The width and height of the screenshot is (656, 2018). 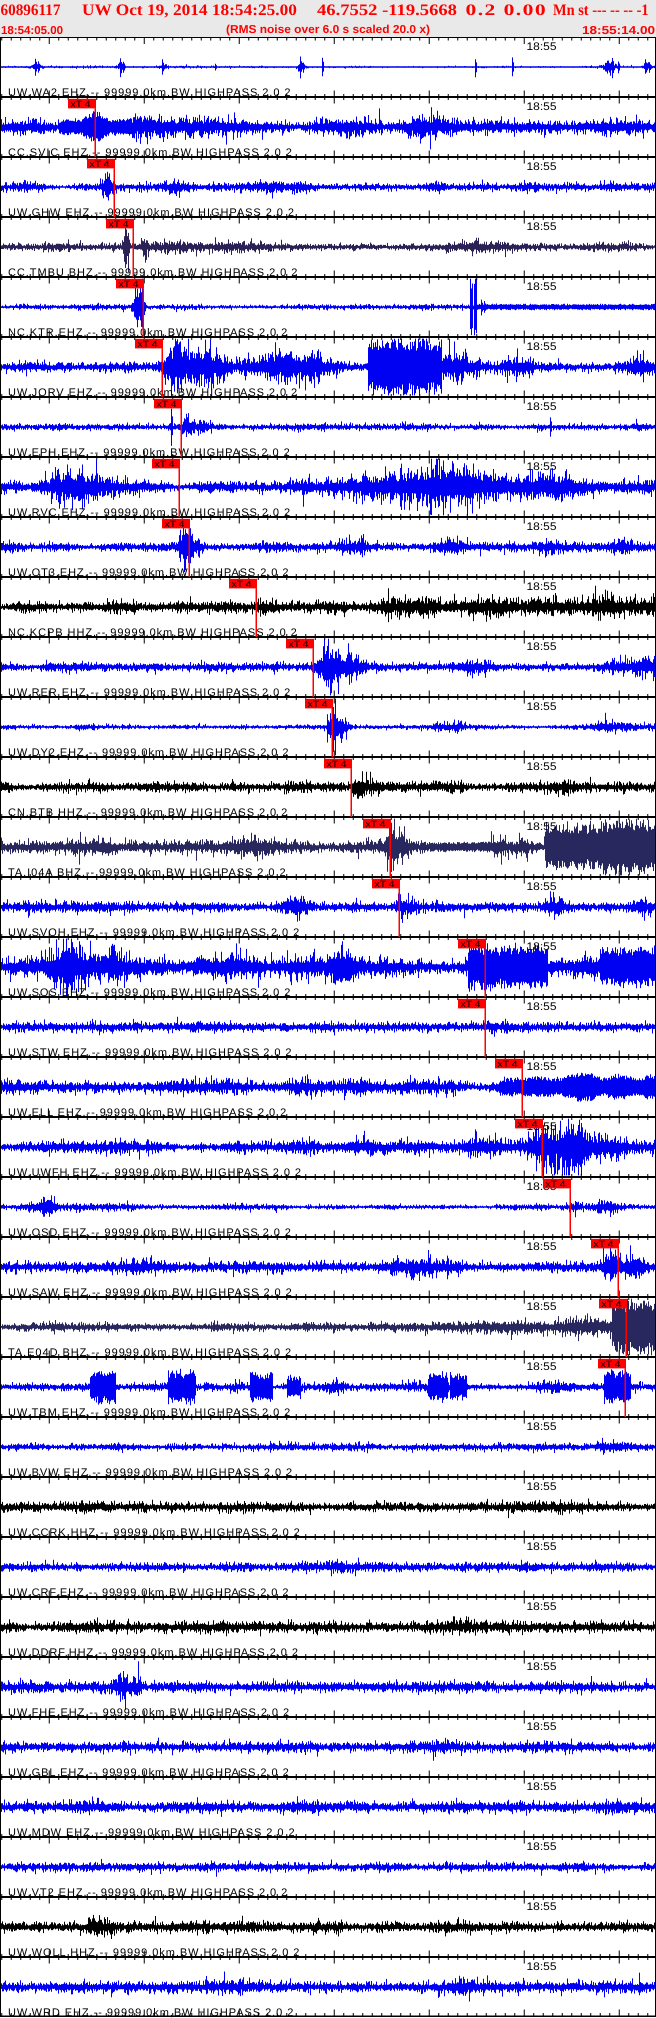 What do you see at coordinates (31, 10) in the screenshot?
I see `svg-text: 60896117` at bounding box center [31, 10].